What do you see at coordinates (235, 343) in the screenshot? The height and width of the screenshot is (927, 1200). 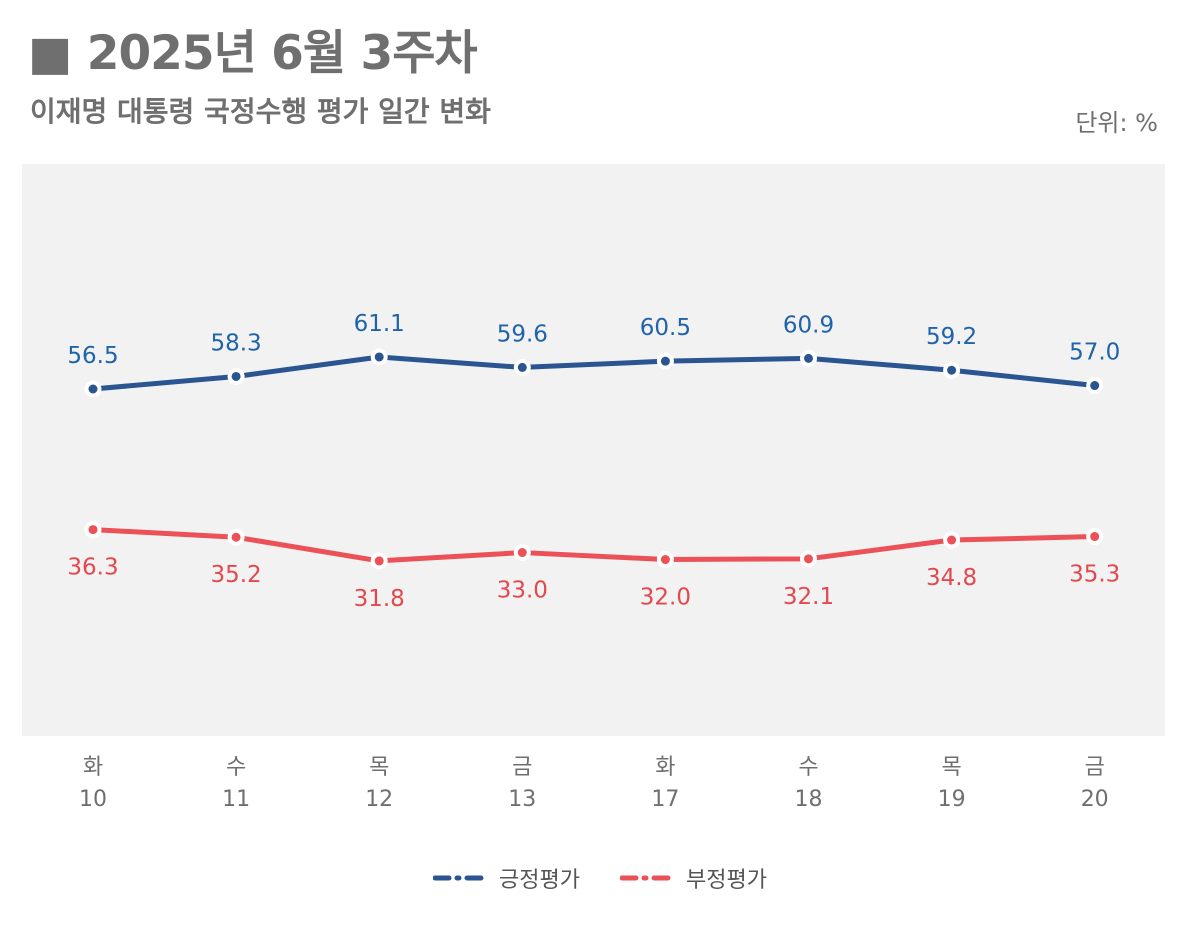 I see `data-label-positive: 58.3` at bounding box center [235, 343].